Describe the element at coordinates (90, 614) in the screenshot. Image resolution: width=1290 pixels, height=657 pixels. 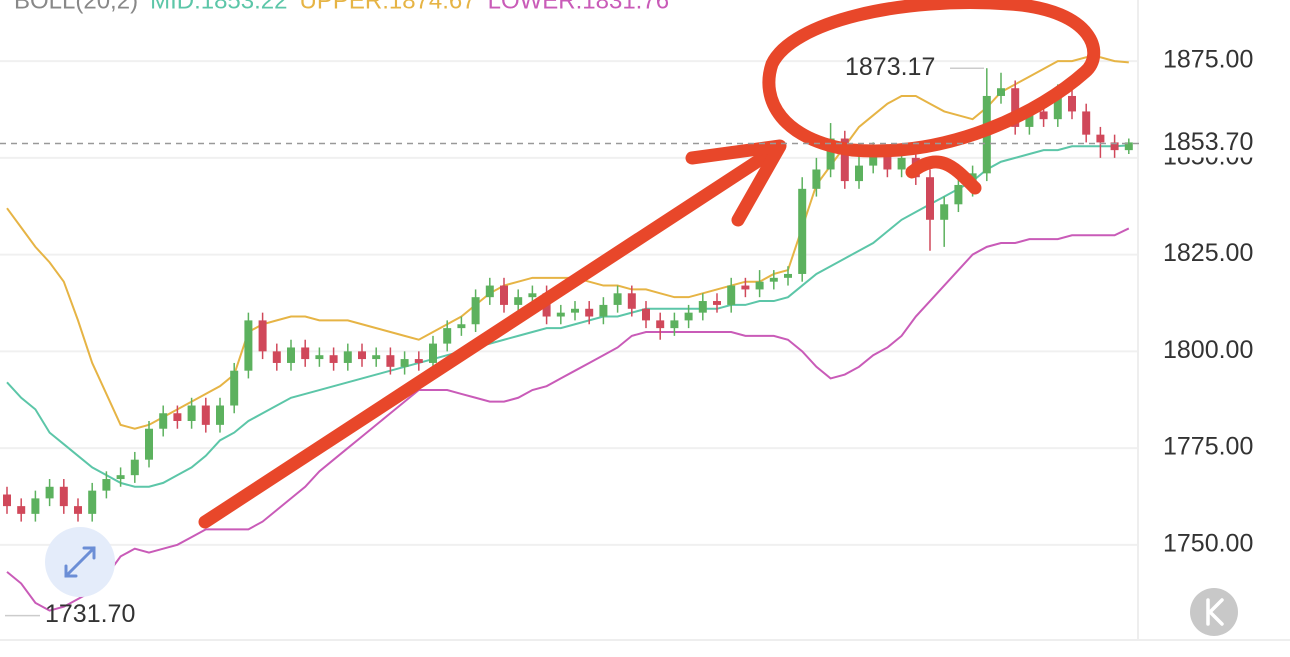
I see `low-marker-label: 1731.70` at that location.